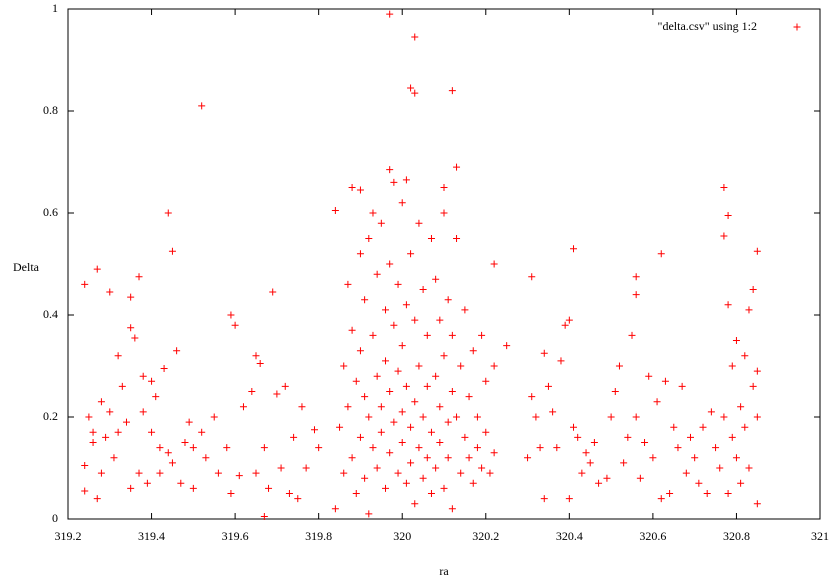 The image size is (835, 581). I want to click on x-tick-label: 320.2, so click(485, 536).